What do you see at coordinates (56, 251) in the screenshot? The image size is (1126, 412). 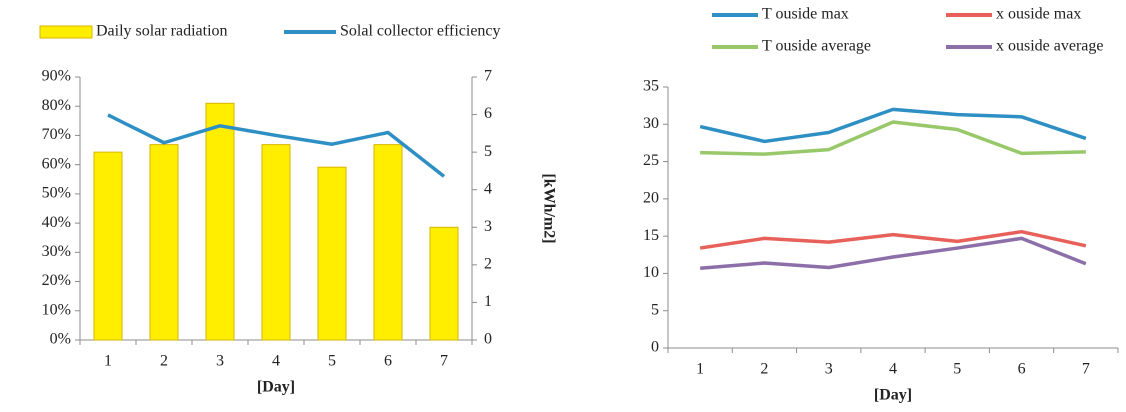 I see `y-tick-label: 30%` at bounding box center [56, 251].